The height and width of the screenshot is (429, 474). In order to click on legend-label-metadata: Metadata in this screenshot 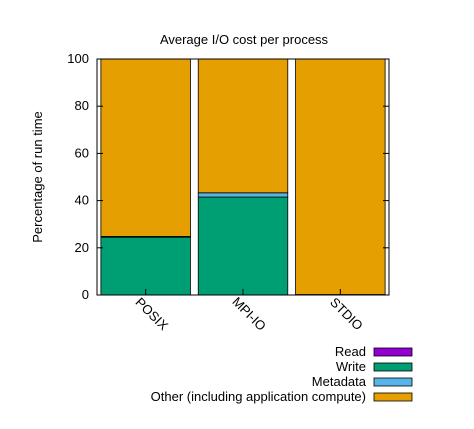, I will do `click(339, 381)`.